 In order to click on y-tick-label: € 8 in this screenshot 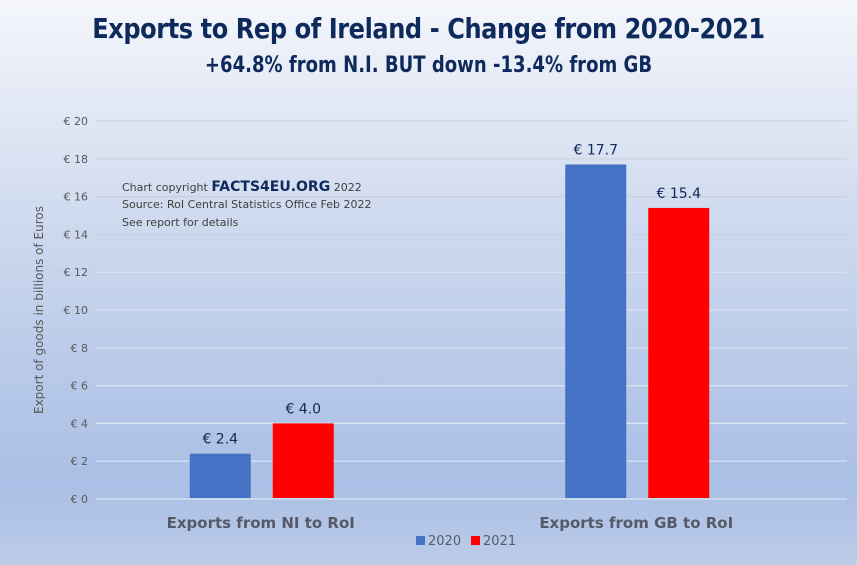, I will do `click(80, 348)`.